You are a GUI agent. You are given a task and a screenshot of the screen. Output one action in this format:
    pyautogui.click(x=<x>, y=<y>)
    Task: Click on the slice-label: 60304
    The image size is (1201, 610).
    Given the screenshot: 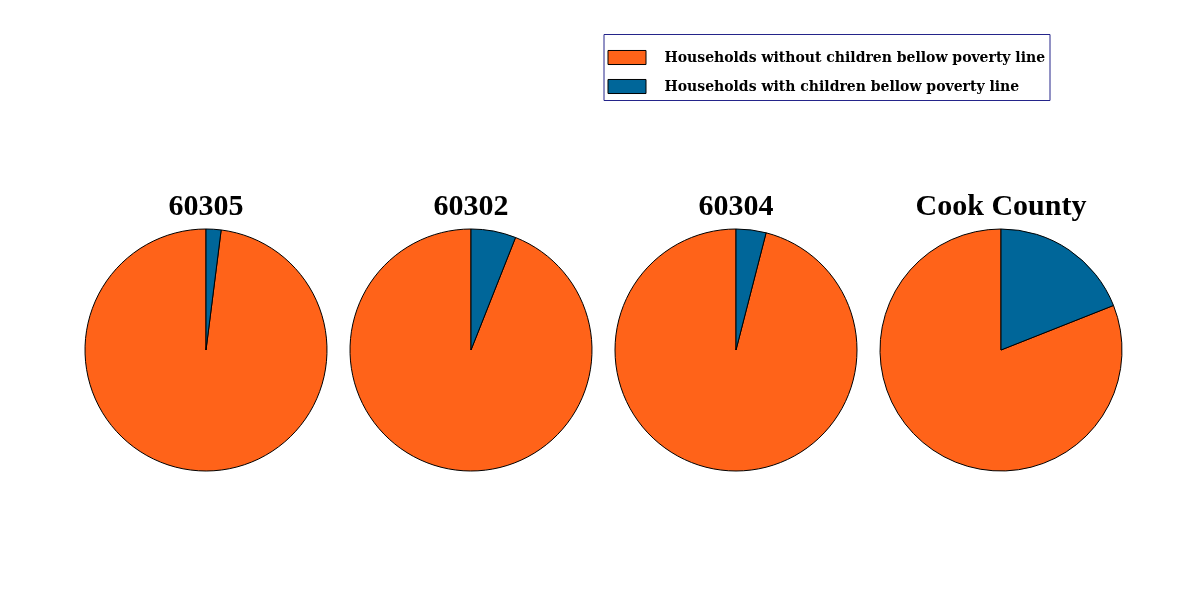 What is the action you would take?
    pyautogui.click(x=736, y=204)
    